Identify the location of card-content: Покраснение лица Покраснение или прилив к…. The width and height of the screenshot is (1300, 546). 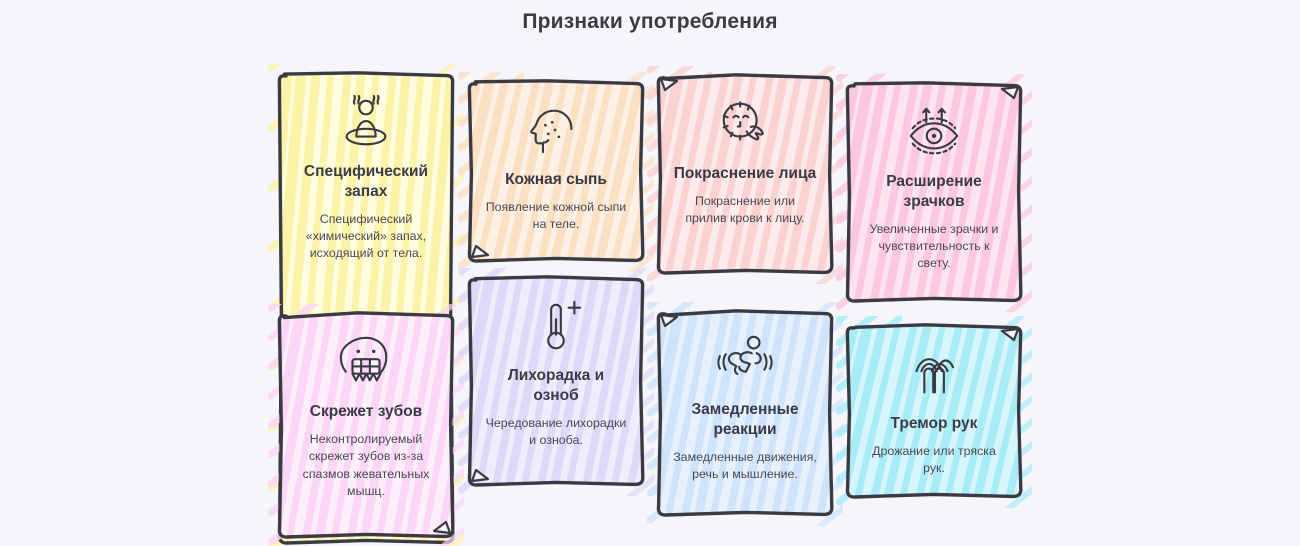
(745, 174).